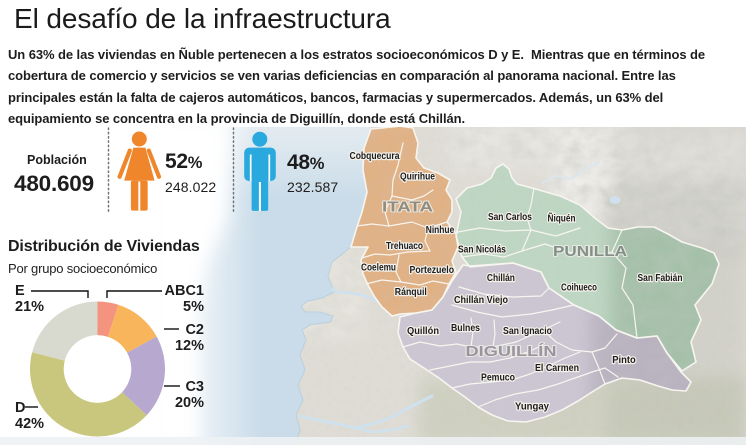 This screenshot has height=445, width=746. Describe the element at coordinates (660, 278) in the screenshot. I see `svg-text: San Fabián` at that location.